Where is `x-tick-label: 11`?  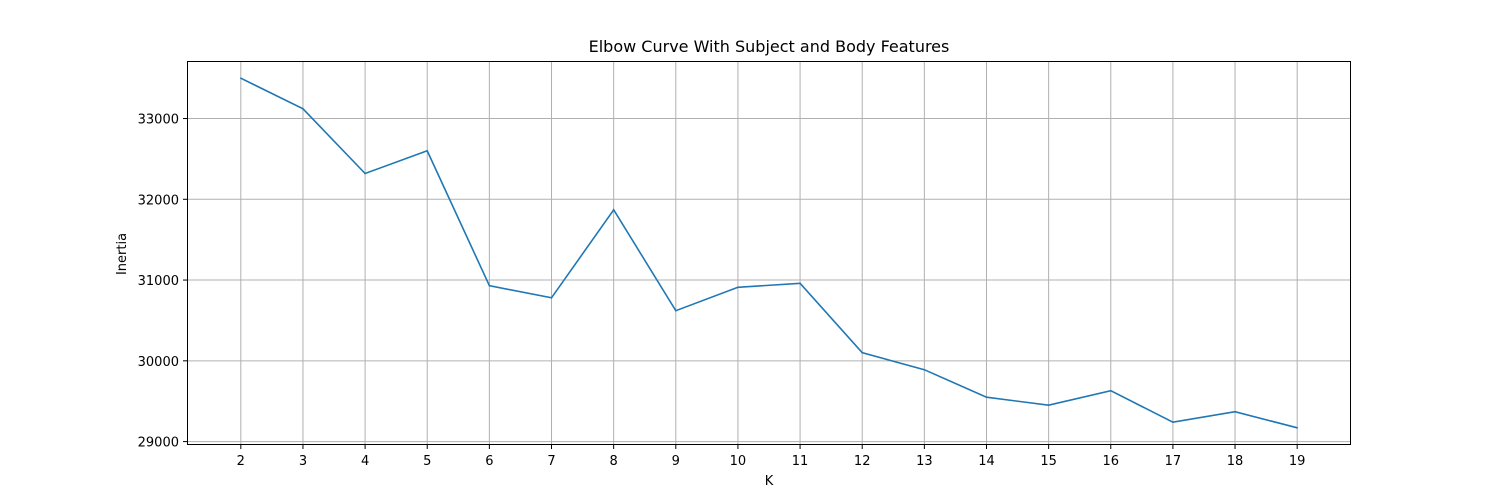
x-tick-label: 11 is located at coordinates (800, 461).